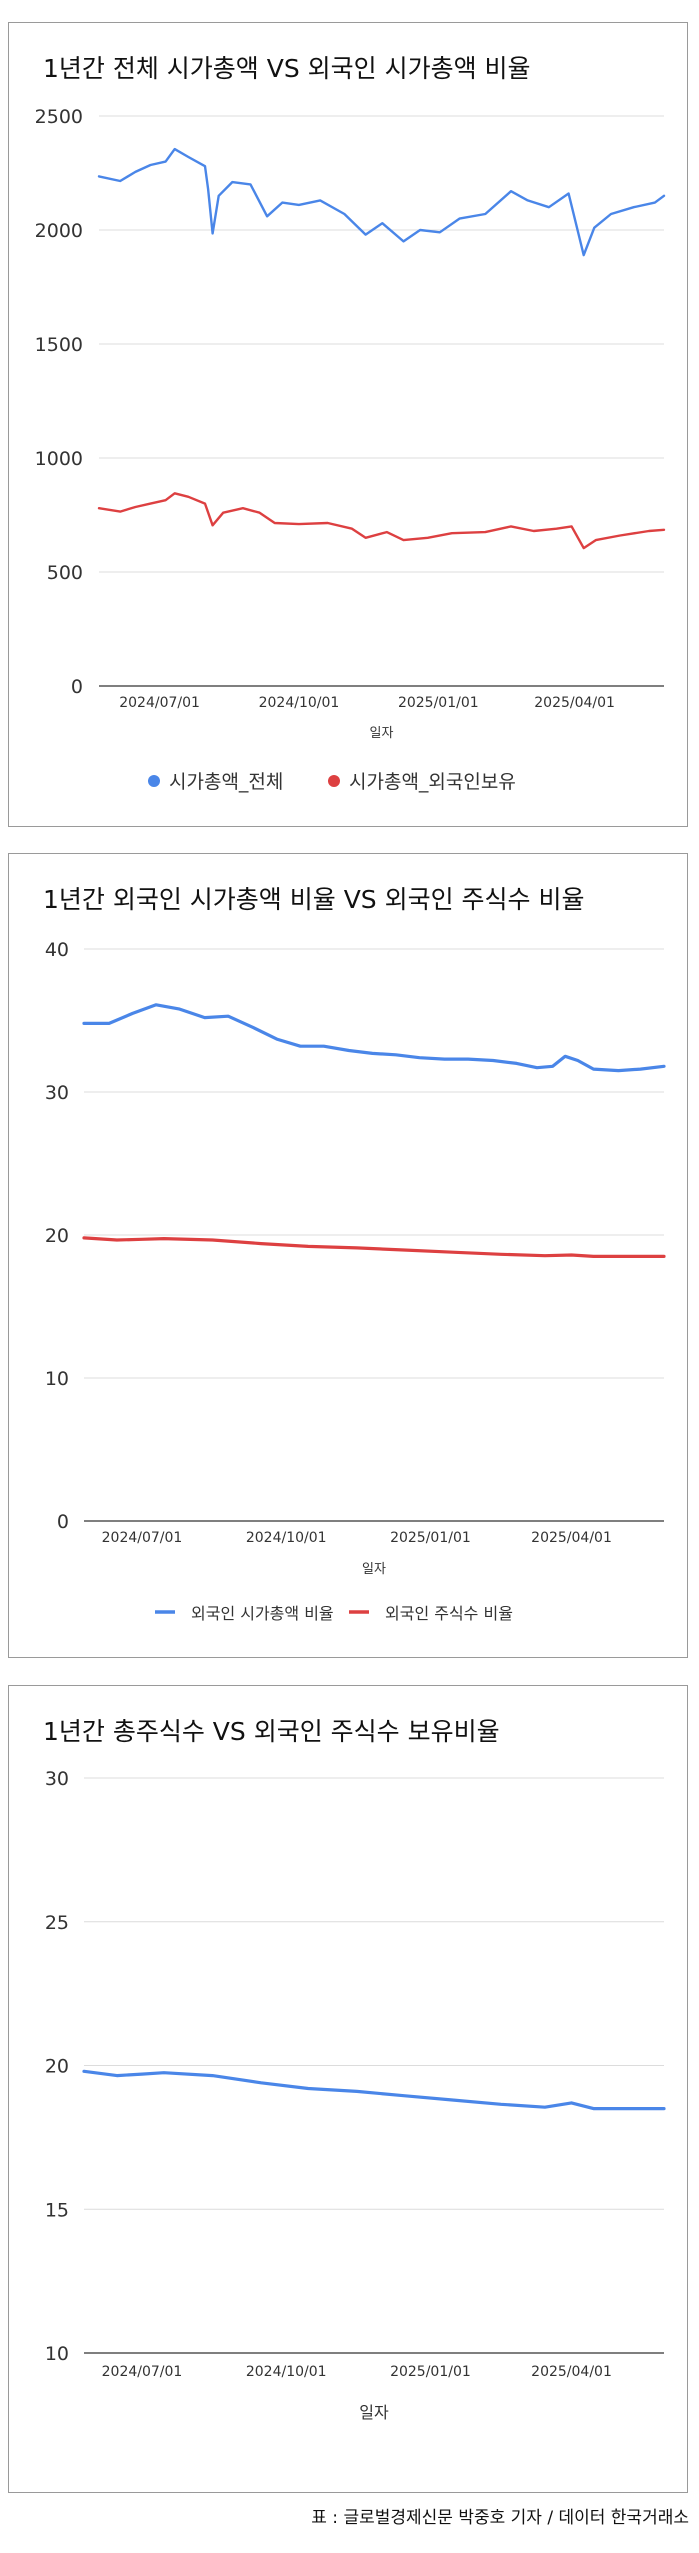  I want to click on source-caption: 표 : 글로벌경제신문 박중호 기자 / 데이터 한국거래소, so click(500, 2518).